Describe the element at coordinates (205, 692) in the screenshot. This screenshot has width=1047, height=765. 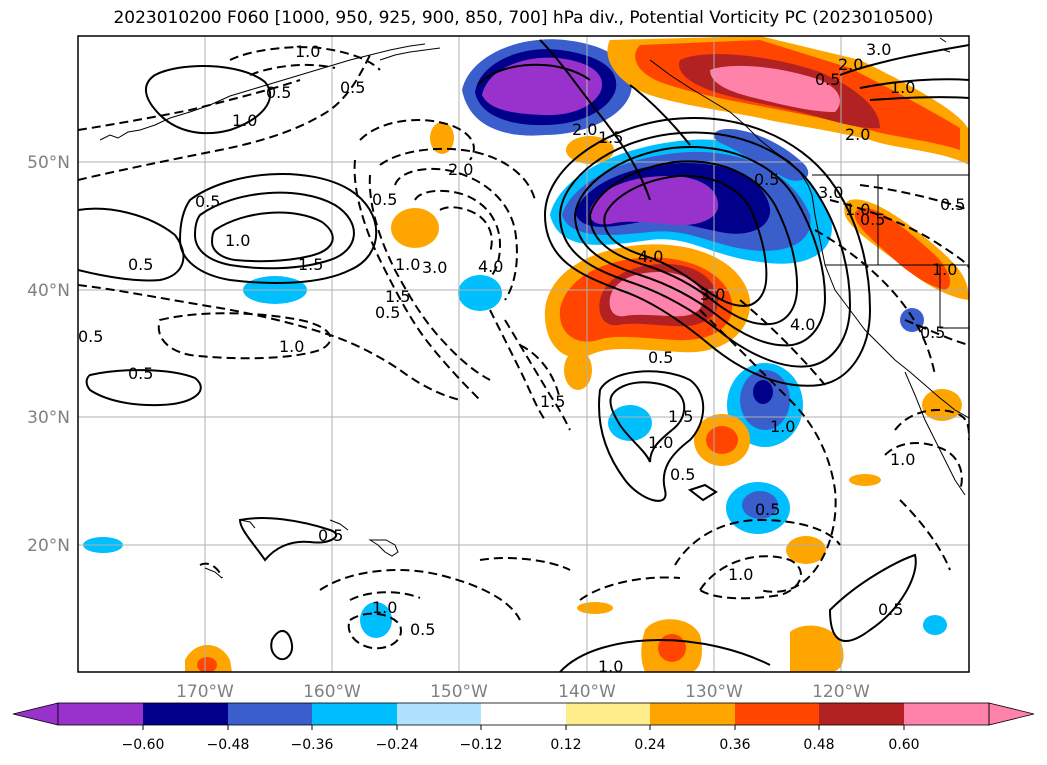
I see `lon-label: 170°W` at that location.